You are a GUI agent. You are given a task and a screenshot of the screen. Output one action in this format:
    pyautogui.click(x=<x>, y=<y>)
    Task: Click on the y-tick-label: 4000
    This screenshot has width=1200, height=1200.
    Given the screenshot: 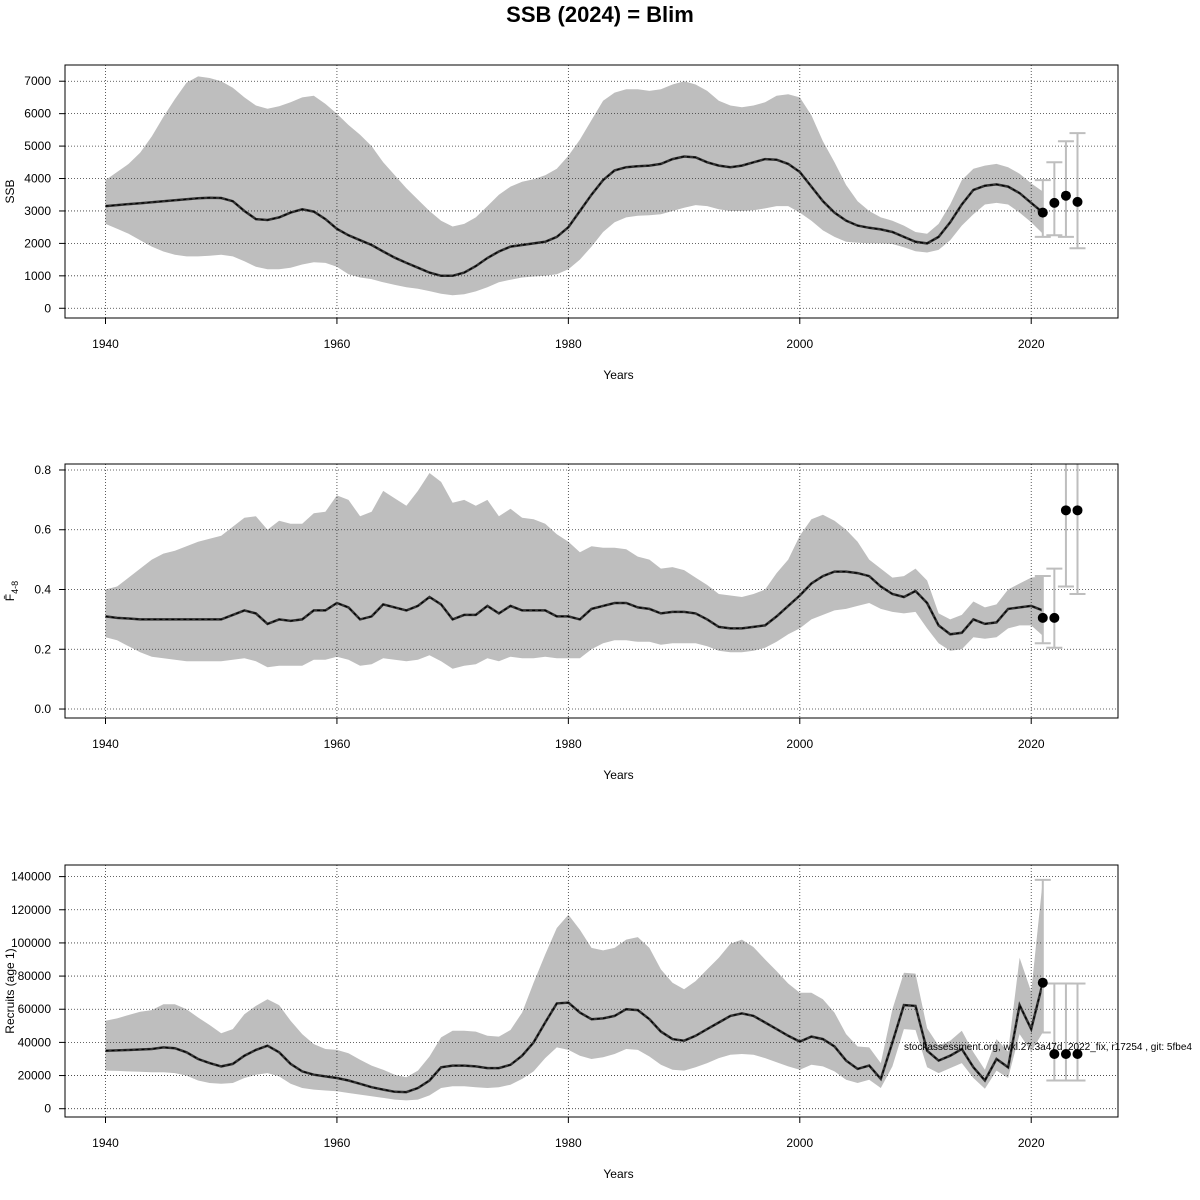 What is the action you would take?
    pyautogui.click(x=37, y=179)
    